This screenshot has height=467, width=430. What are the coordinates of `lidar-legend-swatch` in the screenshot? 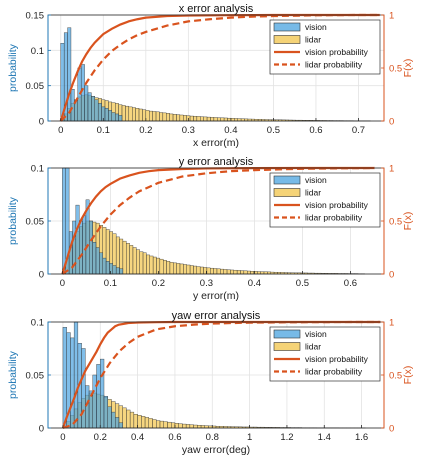 It's located at (287, 39).